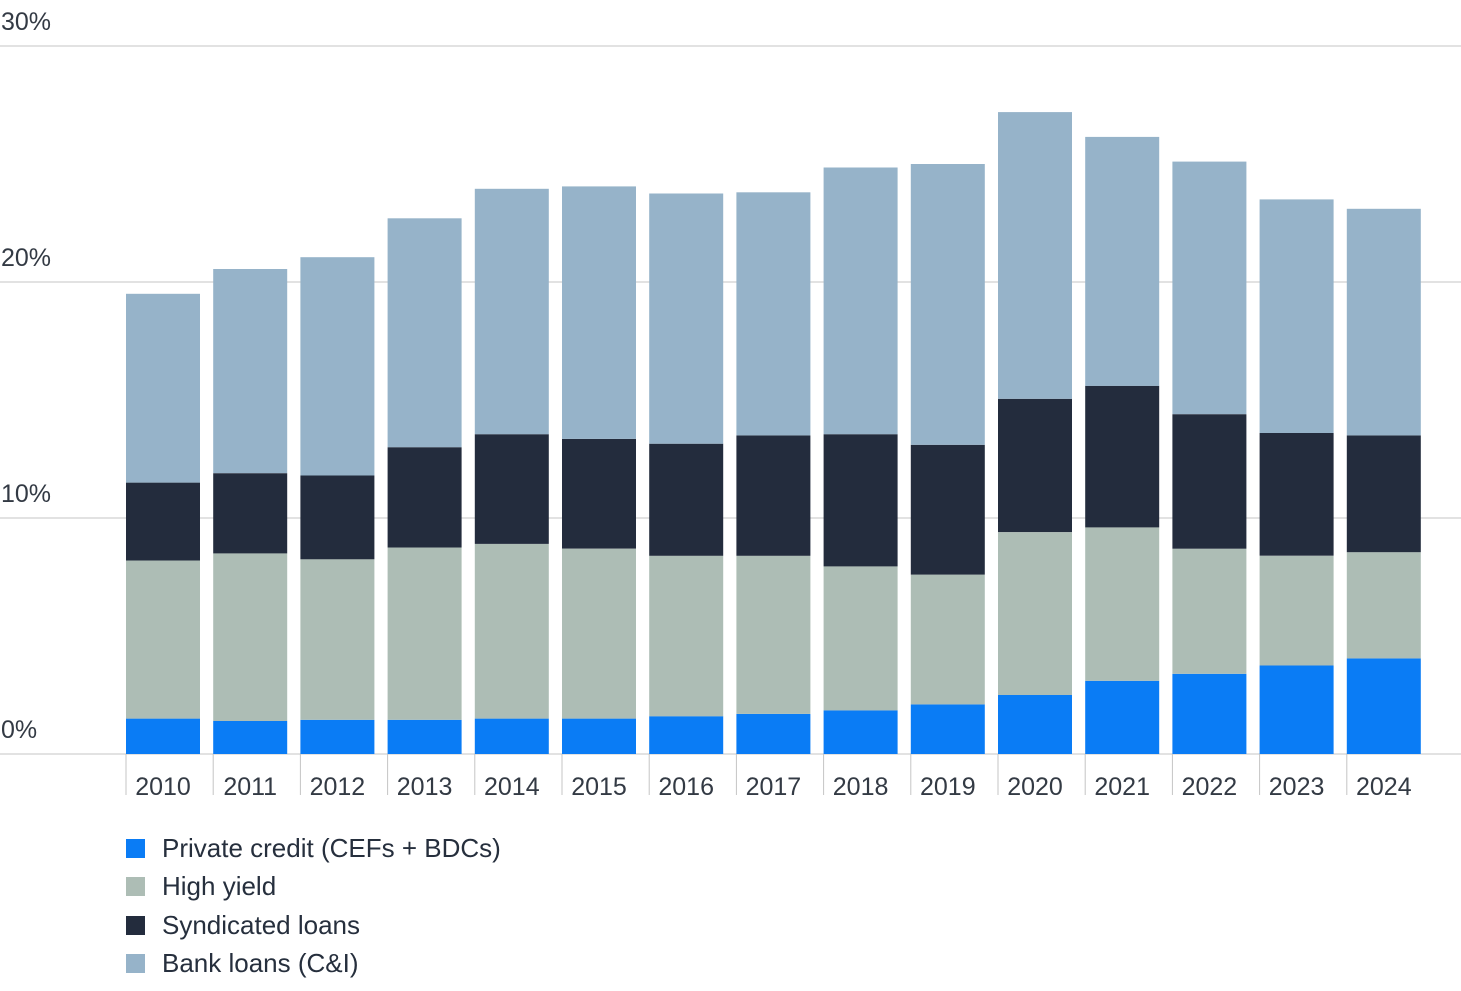  Describe the element at coordinates (163, 786) in the screenshot. I see `x-tick-label: 2010` at that location.